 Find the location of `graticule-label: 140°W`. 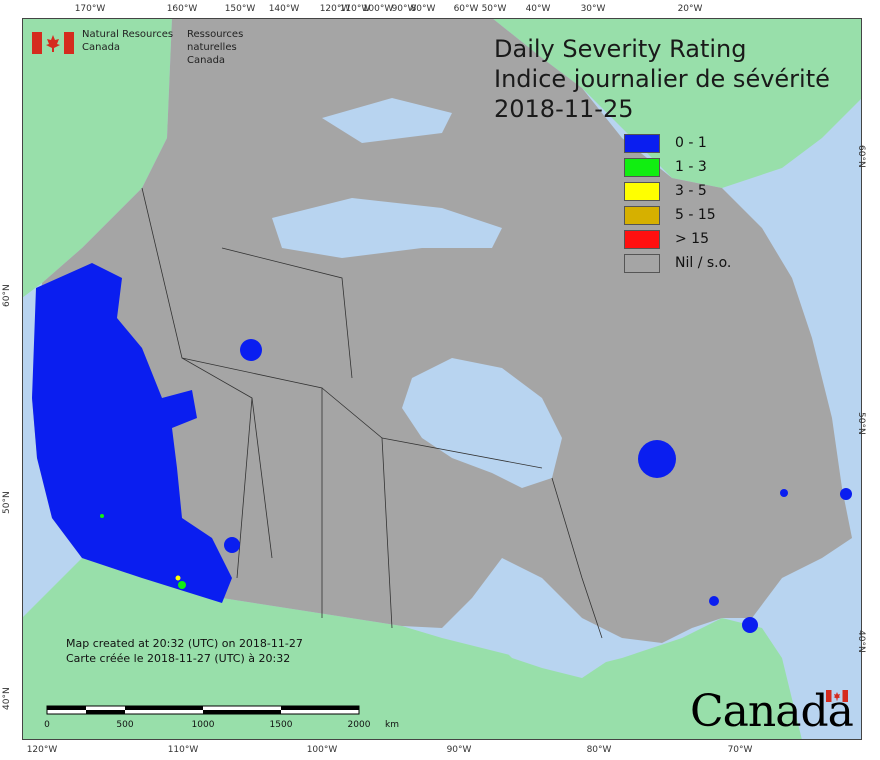

graticule-label: 140°W is located at coordinates (284, 9).